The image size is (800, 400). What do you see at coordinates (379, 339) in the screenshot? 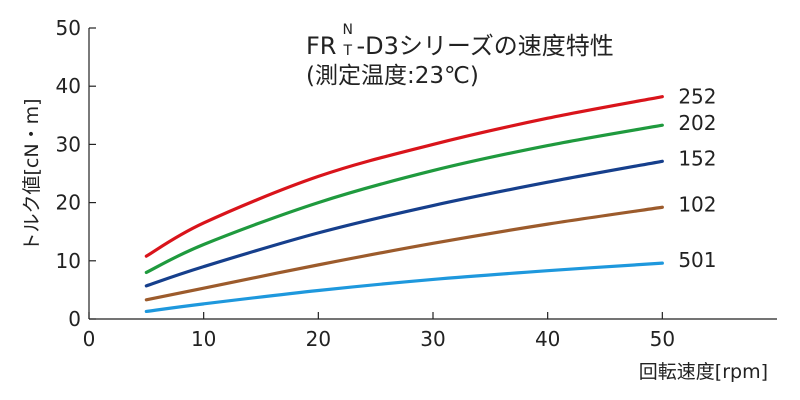
I see `x-tick-labels: 0 10 20 30 40 50` at bounding box center [379, 339].